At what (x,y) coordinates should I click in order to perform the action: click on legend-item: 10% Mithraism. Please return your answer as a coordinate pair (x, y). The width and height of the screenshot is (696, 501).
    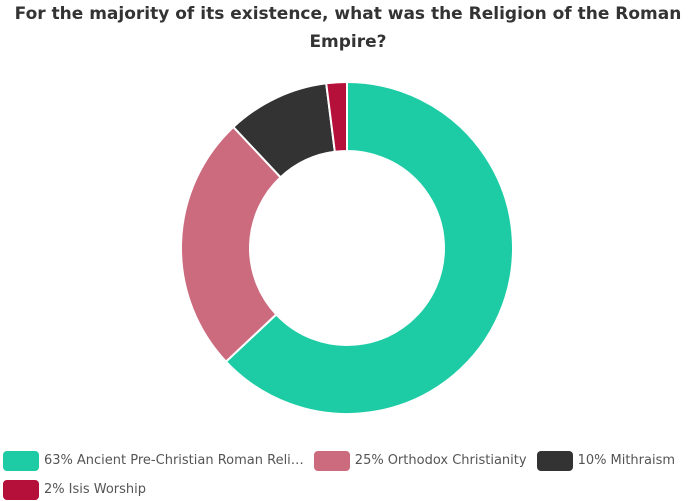
    Looking at the image, I should click on (606, 460).